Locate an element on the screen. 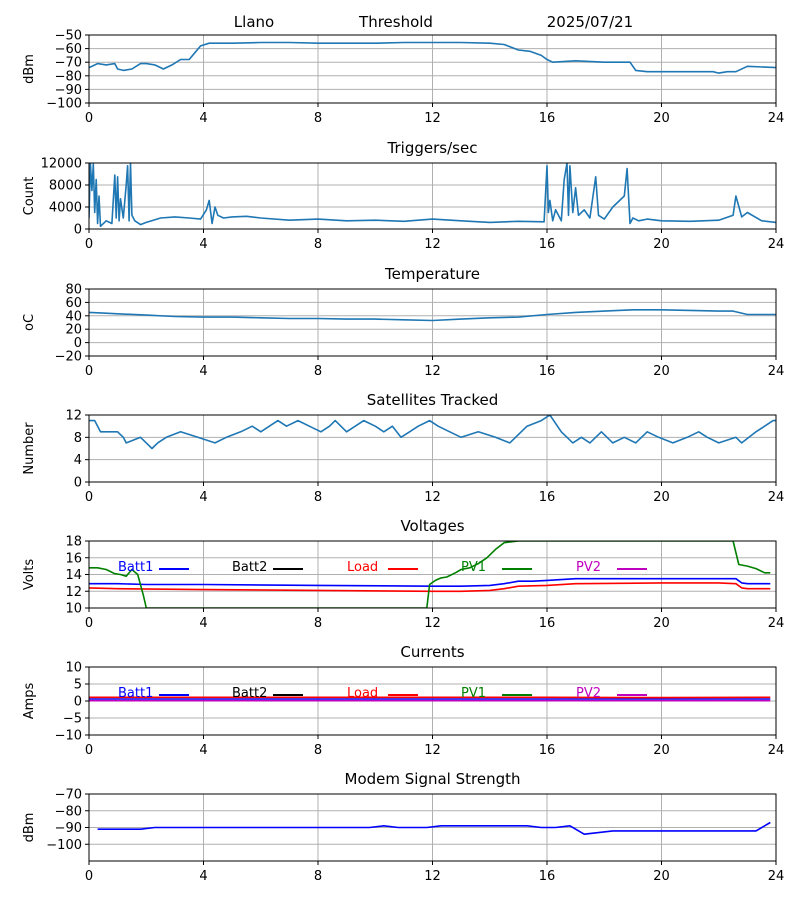 The height and width of the screenshot is (900, 800). y-tick-label: 8 is located at coordinates (78, 438).